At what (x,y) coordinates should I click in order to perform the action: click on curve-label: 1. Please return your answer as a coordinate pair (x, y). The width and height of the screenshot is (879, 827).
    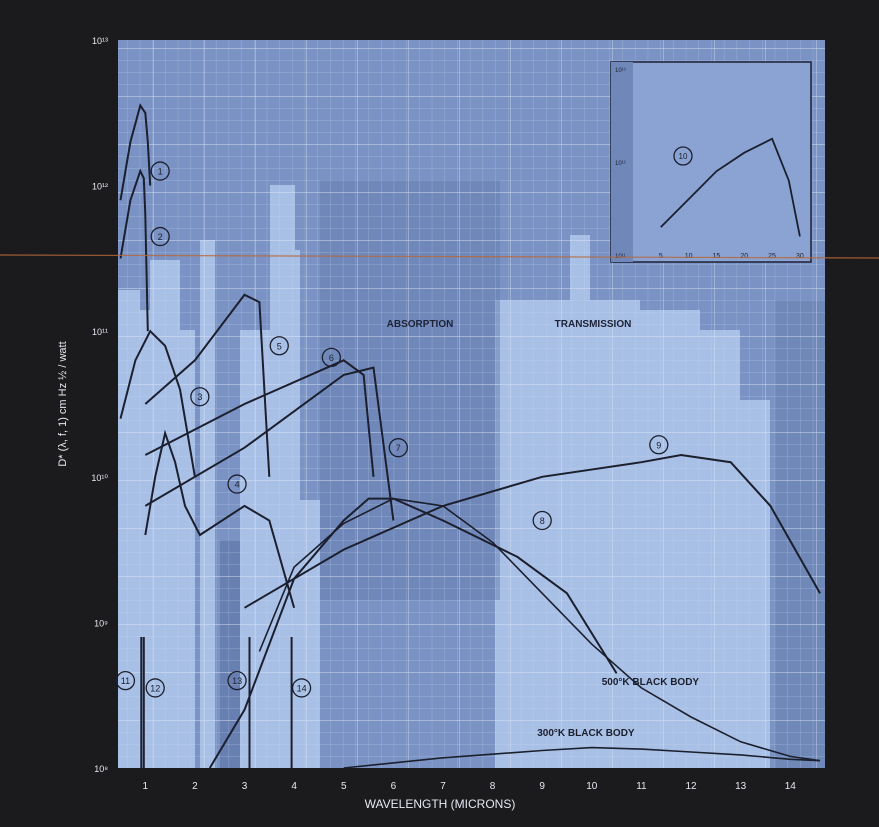
    Looking at the image, I should click on (160, 172).